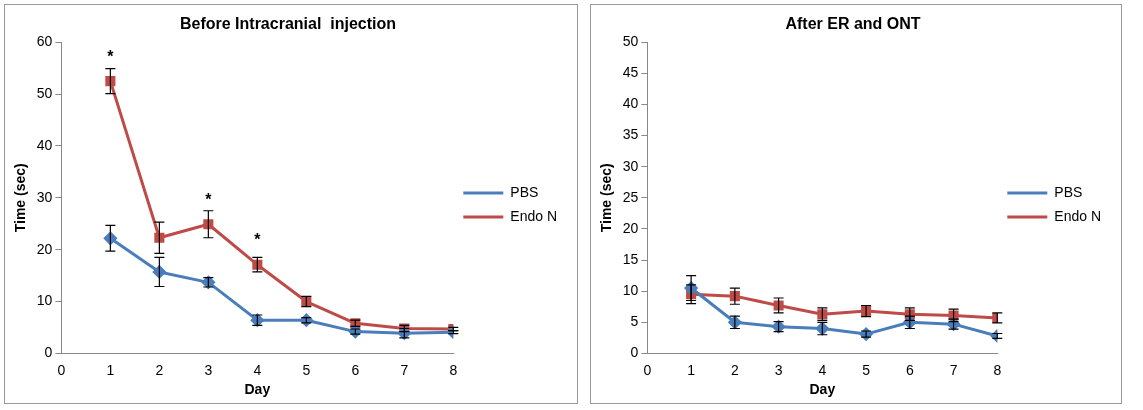  Describe the element at coordinates (630, 258) in the screenshot. I see `y-tick-label: 15` at that location.